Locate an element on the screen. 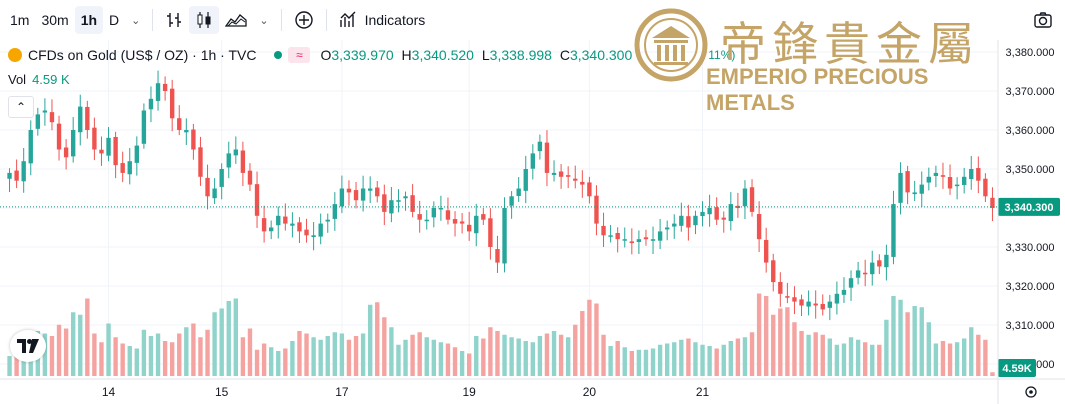  volume-legend: Vol 4.59 K is located at coordinates (39, 79).